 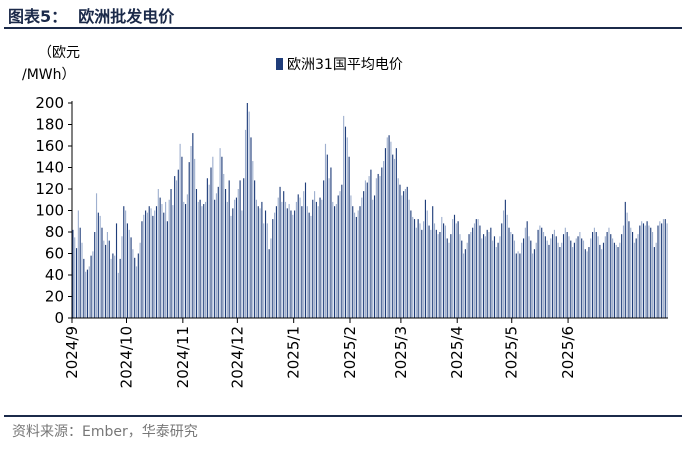 What do you see at coordinates (59, 53) in the screenshot?
I see `y-unit-label-line1: （欧元` at bounding box center [59, 53].